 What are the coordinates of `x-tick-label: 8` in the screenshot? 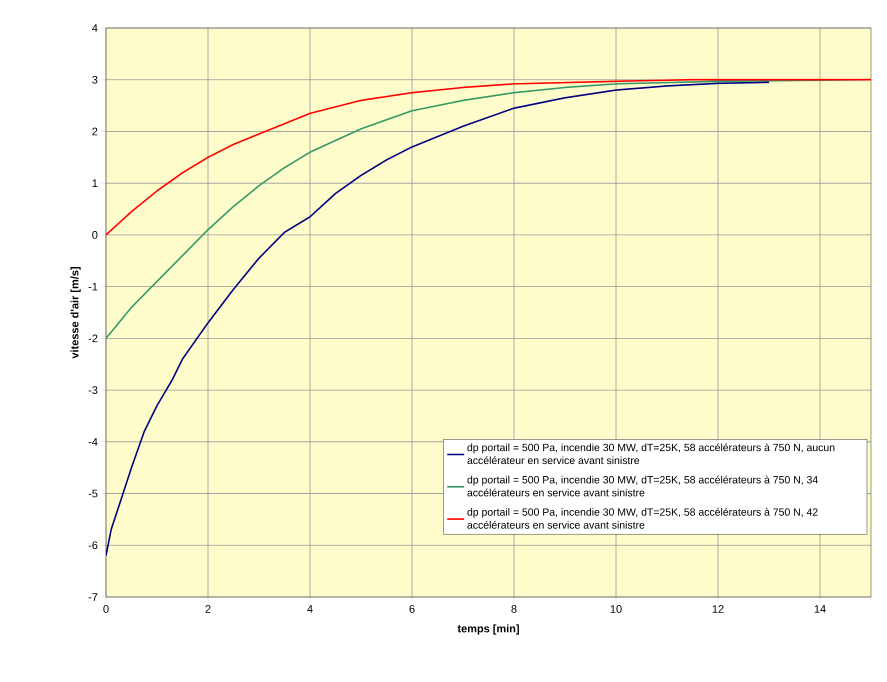 It's located at (514, 609).